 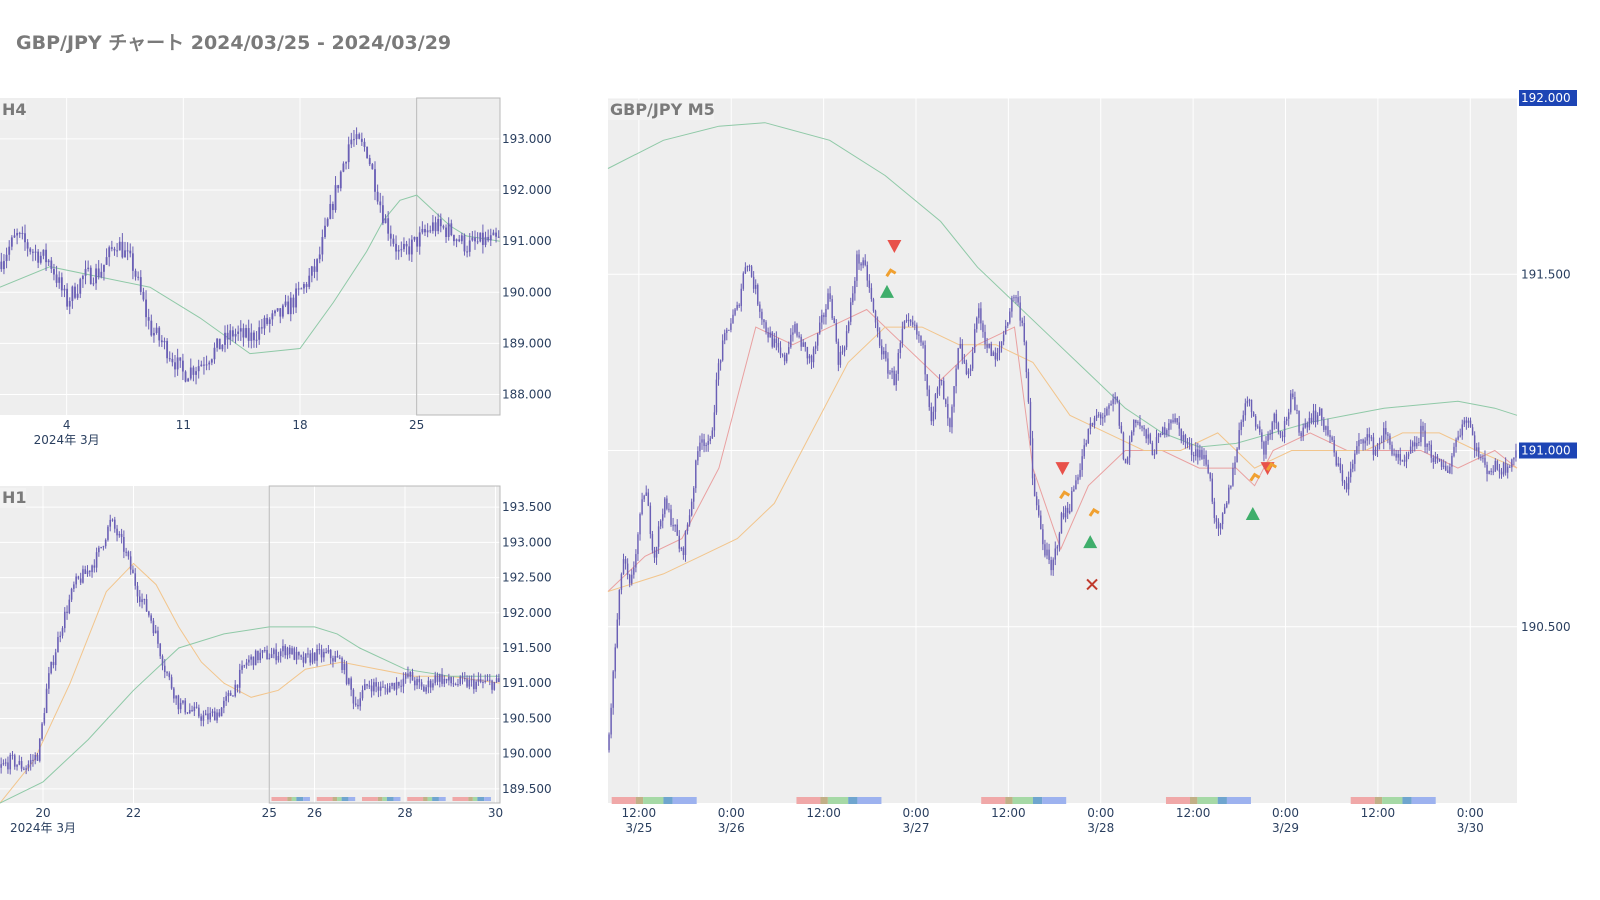 What do you see at coordinates (250, 715) in the screenshot?
I see `h1-ma-long-line` at bounding box center [250, 715].